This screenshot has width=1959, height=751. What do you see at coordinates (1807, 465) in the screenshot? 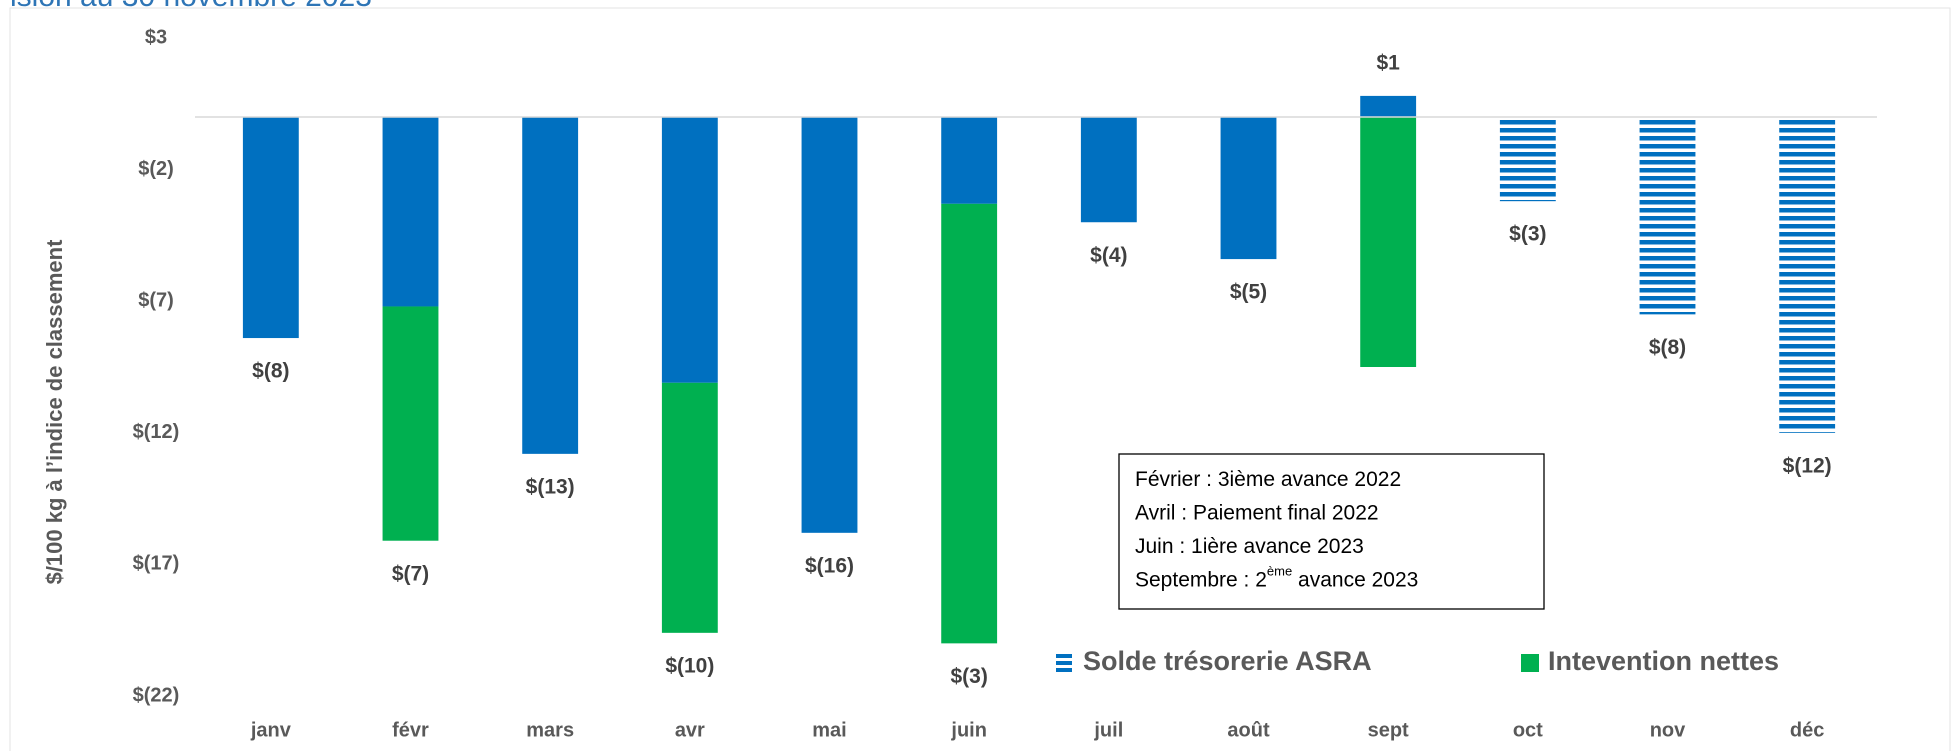
I see `data-label: $(12)` at bounding box center [1807, 465].